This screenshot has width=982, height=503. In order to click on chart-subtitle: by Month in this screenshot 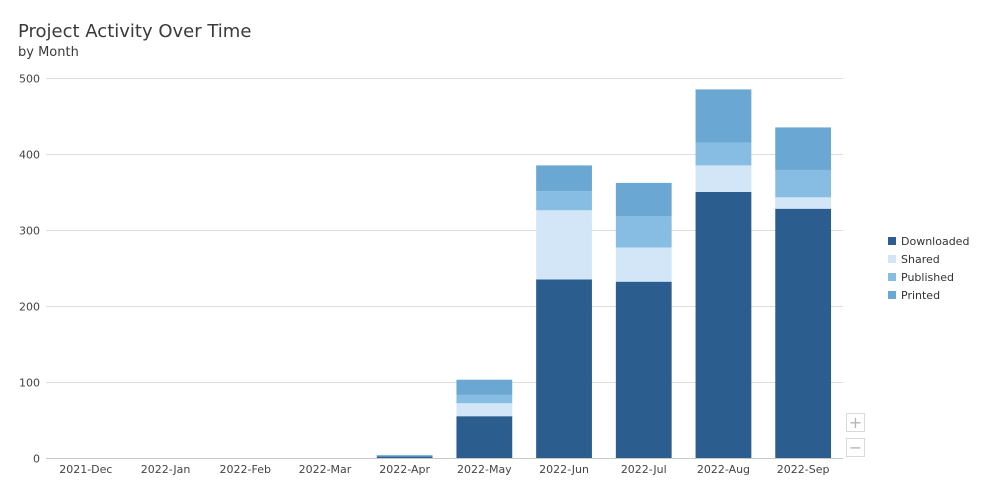, I will do `click(48, 52)`.